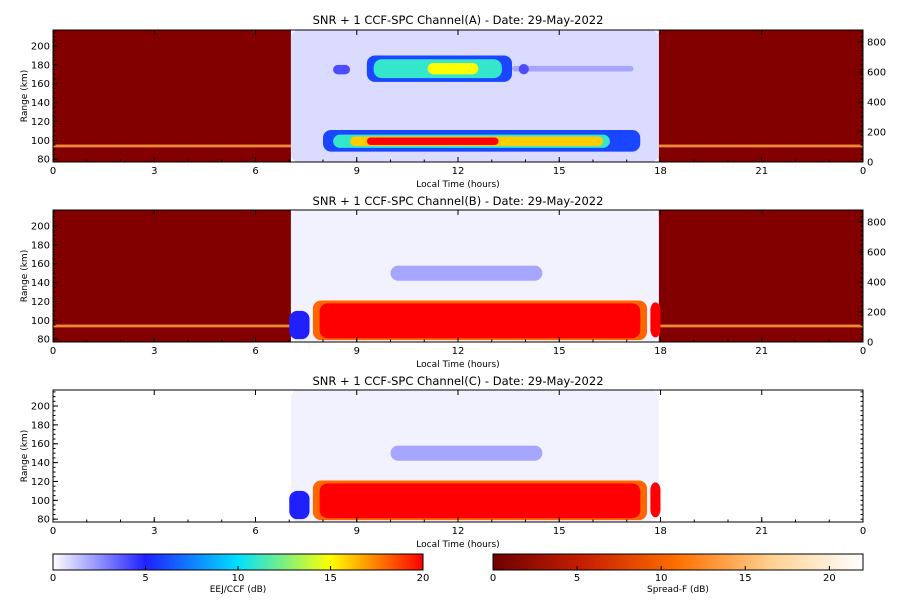 The image size is (900, 600). I want to click on eej-colorbar-label: EEJ/CCF (dB), so click(238, 590).